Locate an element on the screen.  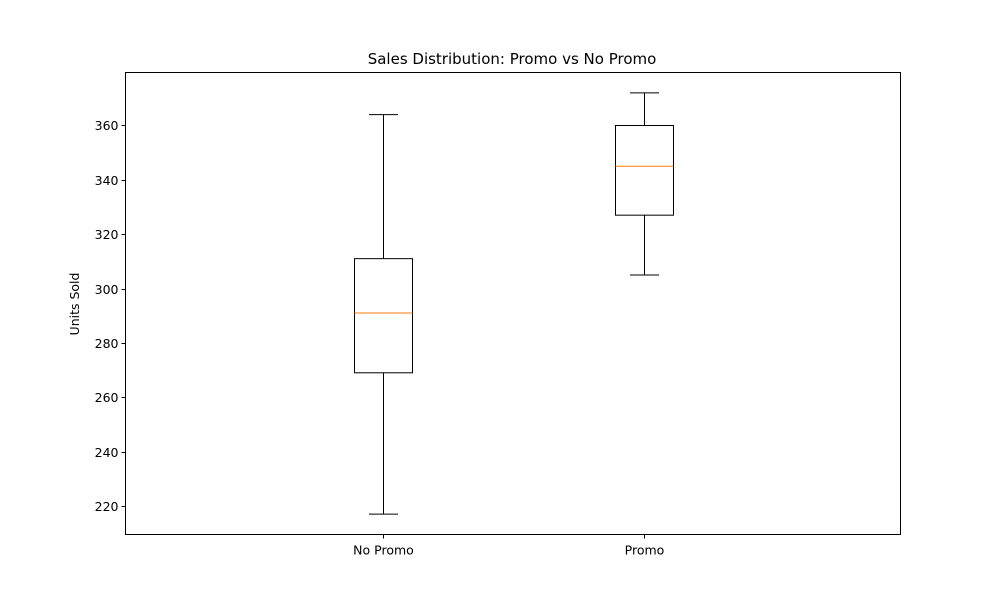
y-tick-label: 300 is located at coordinates (107, 289).